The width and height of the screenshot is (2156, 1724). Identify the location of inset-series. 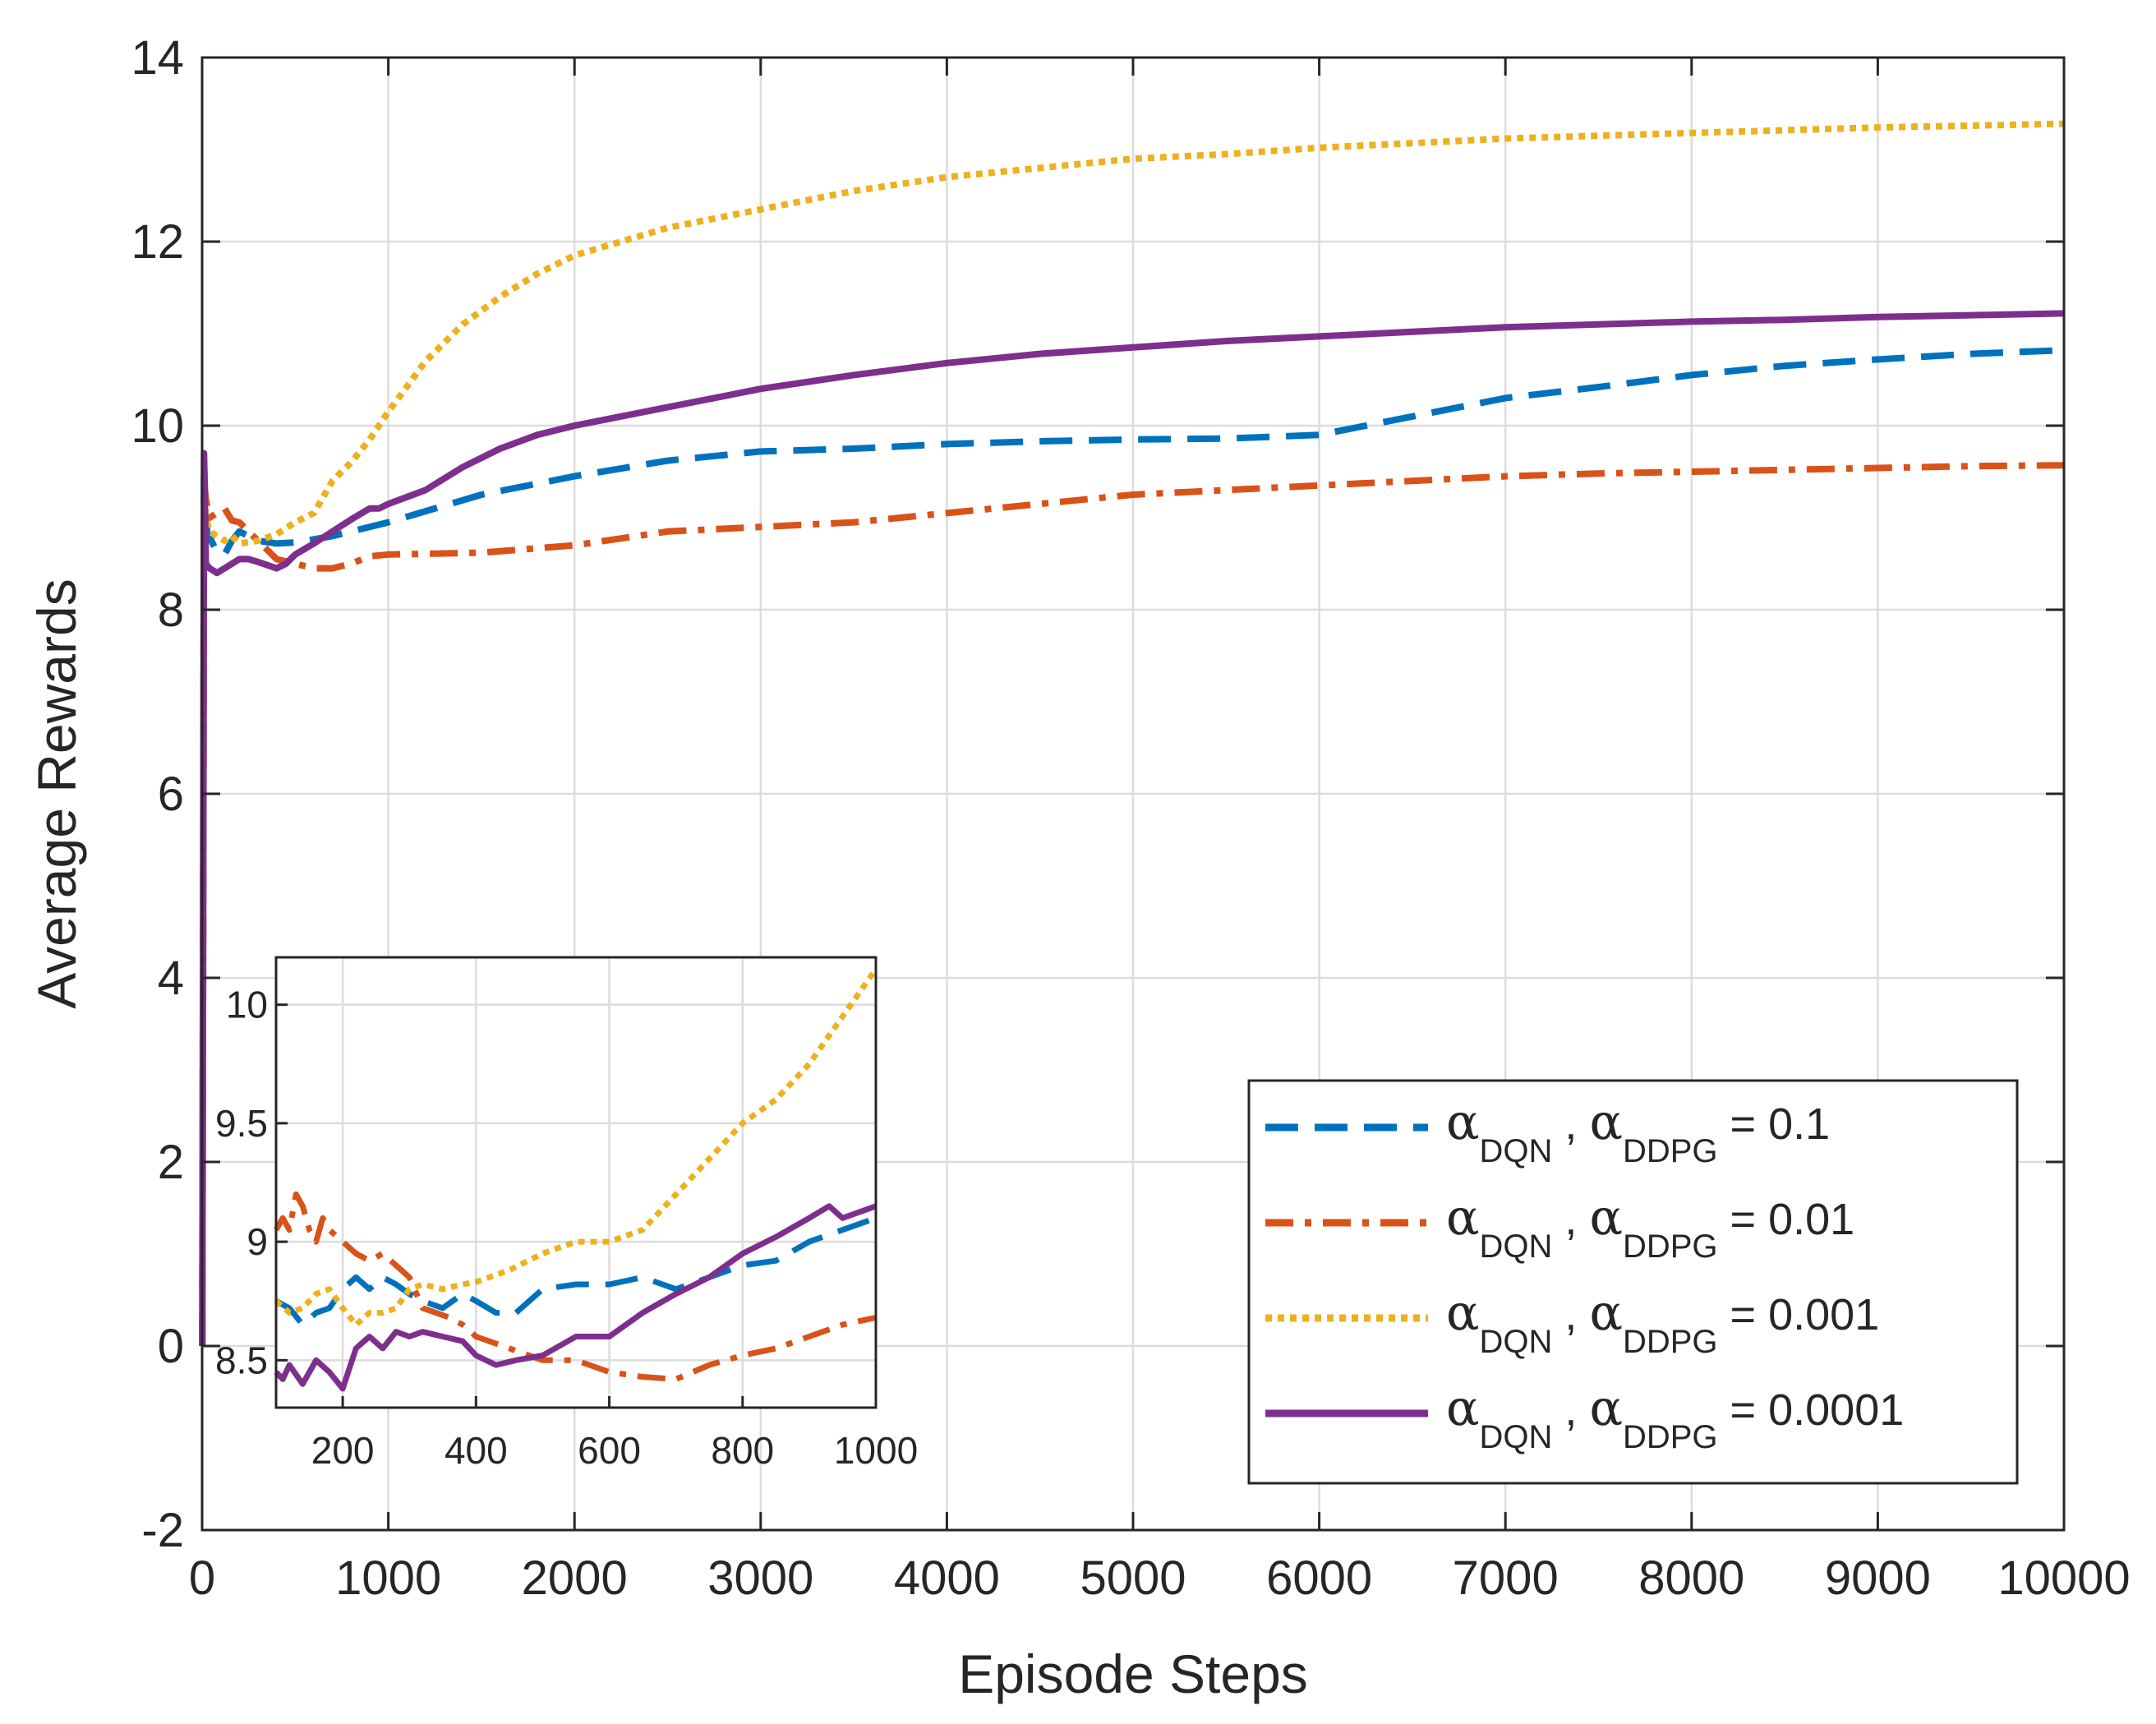
(575, 1179).